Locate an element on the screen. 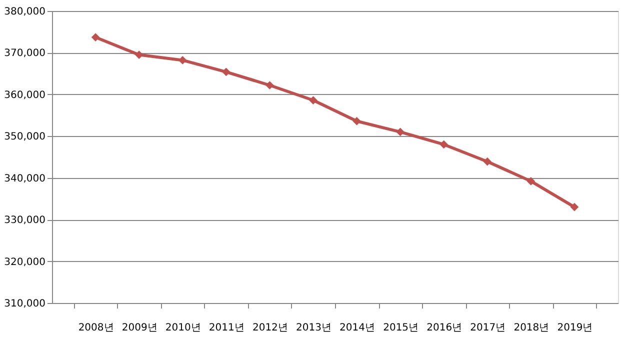 This screenshot has height=343, width=630. x-tick-label: 2016년 is located at coordinates (444, 328).